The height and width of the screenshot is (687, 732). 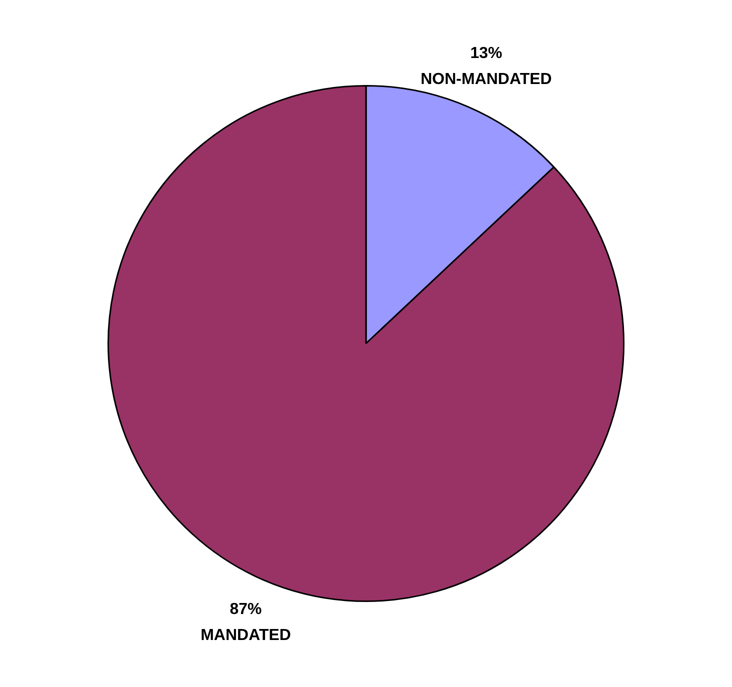 I want to click on slice-label: NON-MANDATED, so click(x=486, y=79).